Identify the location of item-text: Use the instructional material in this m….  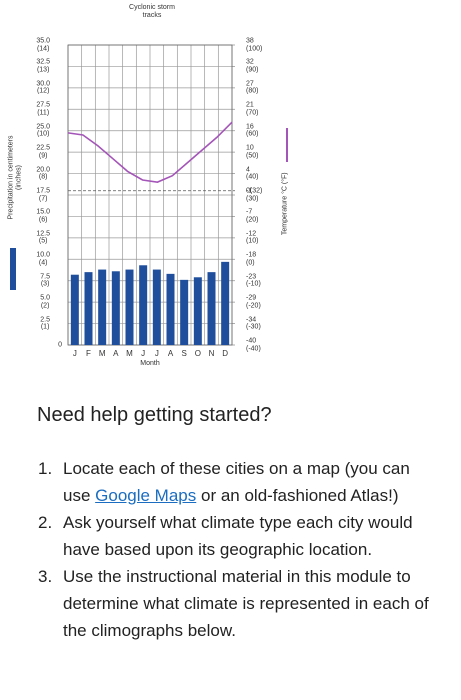
(246, 603).